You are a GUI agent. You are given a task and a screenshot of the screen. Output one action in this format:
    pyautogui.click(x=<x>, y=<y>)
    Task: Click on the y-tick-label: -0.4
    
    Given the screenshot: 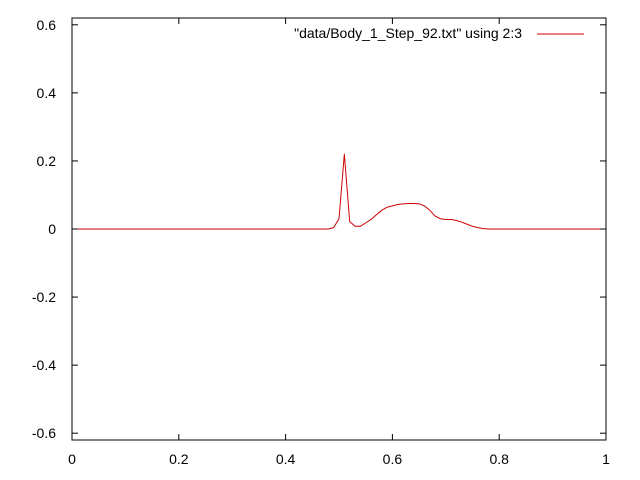 What is the action you would take?
    pyautogui.click(x=44, y=365)
    